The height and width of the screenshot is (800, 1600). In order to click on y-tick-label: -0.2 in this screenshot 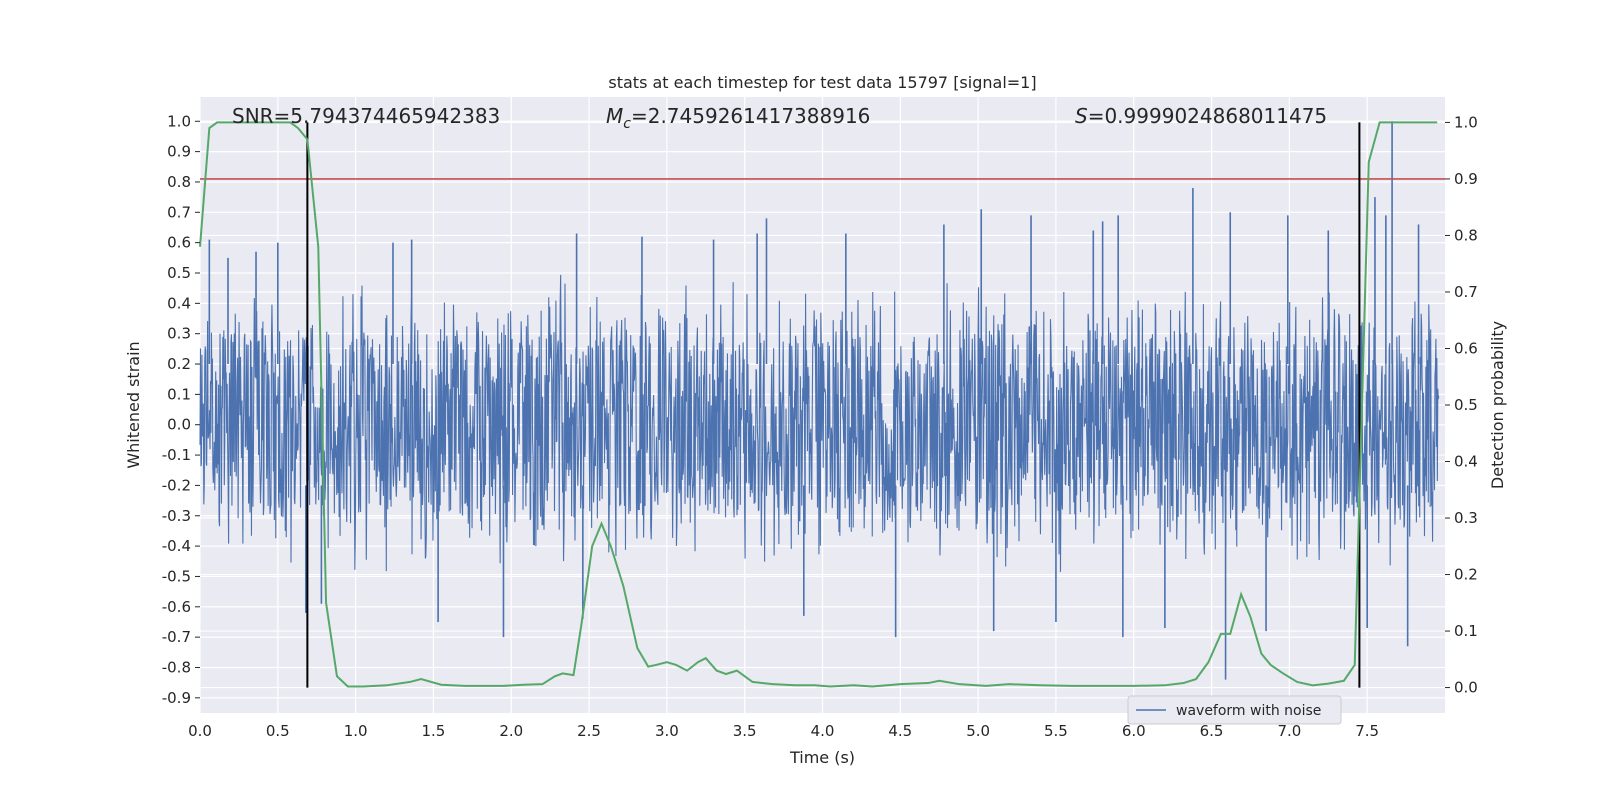, I will do `click(176, 485)`.